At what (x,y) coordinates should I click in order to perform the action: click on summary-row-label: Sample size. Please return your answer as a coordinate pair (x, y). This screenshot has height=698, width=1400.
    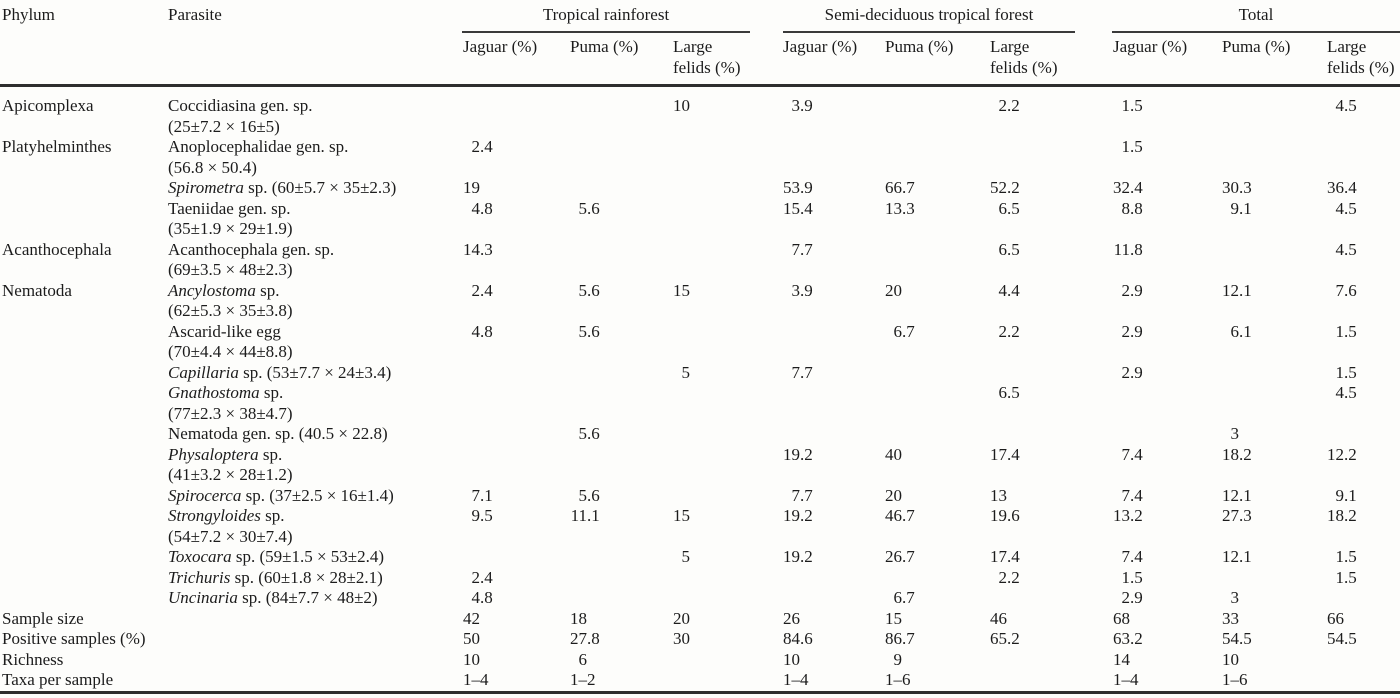
    Looking at the image, I should click on (43, 618).